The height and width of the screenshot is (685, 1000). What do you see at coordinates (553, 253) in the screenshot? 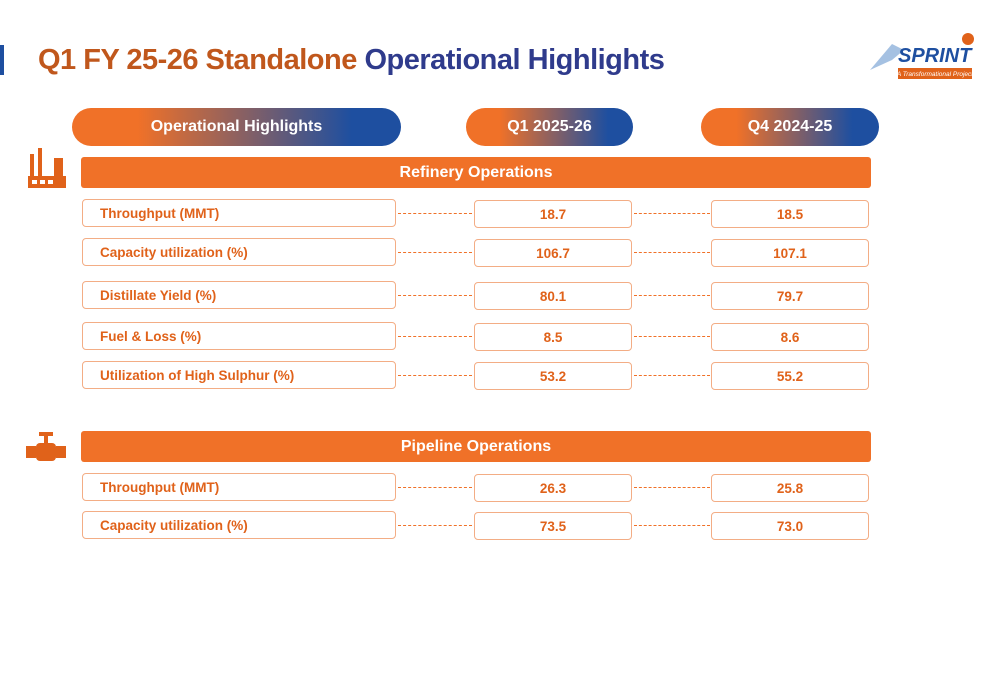
I see `value: 106.7` at bounding box center [553, 253].